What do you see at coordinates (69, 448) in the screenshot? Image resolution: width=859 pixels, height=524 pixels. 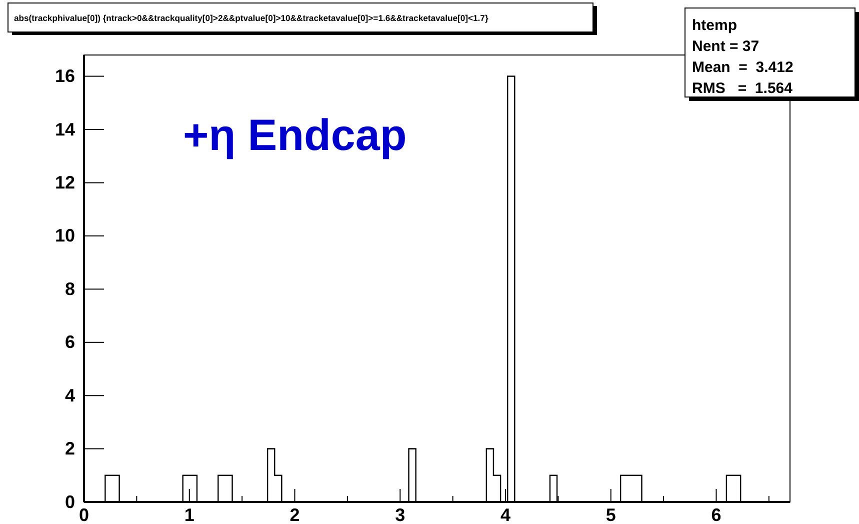 I see `y-tick-label: 2` at bounding box center [69, 448].